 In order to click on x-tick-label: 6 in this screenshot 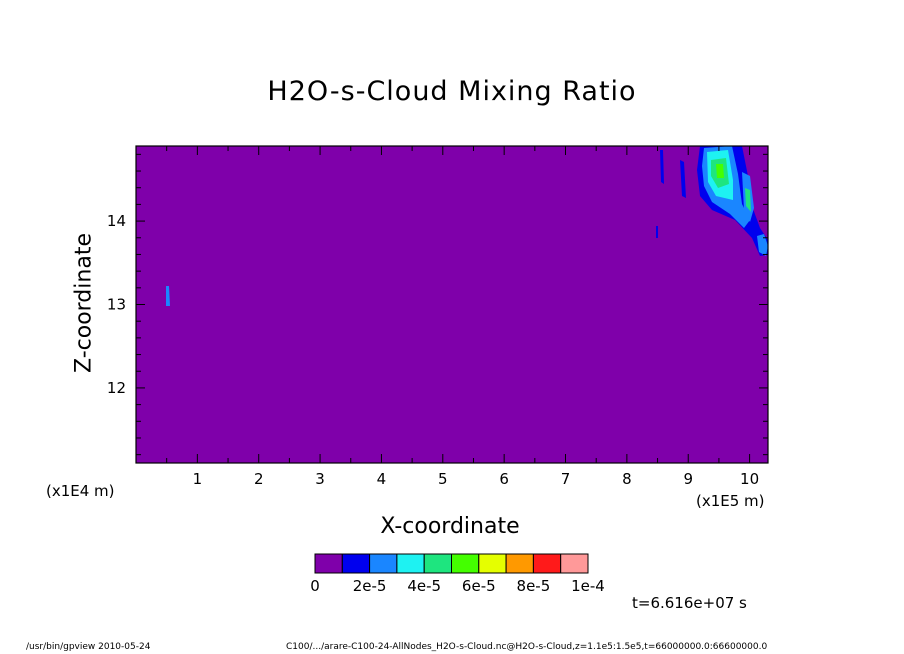, I will do `click(504, 479)`.